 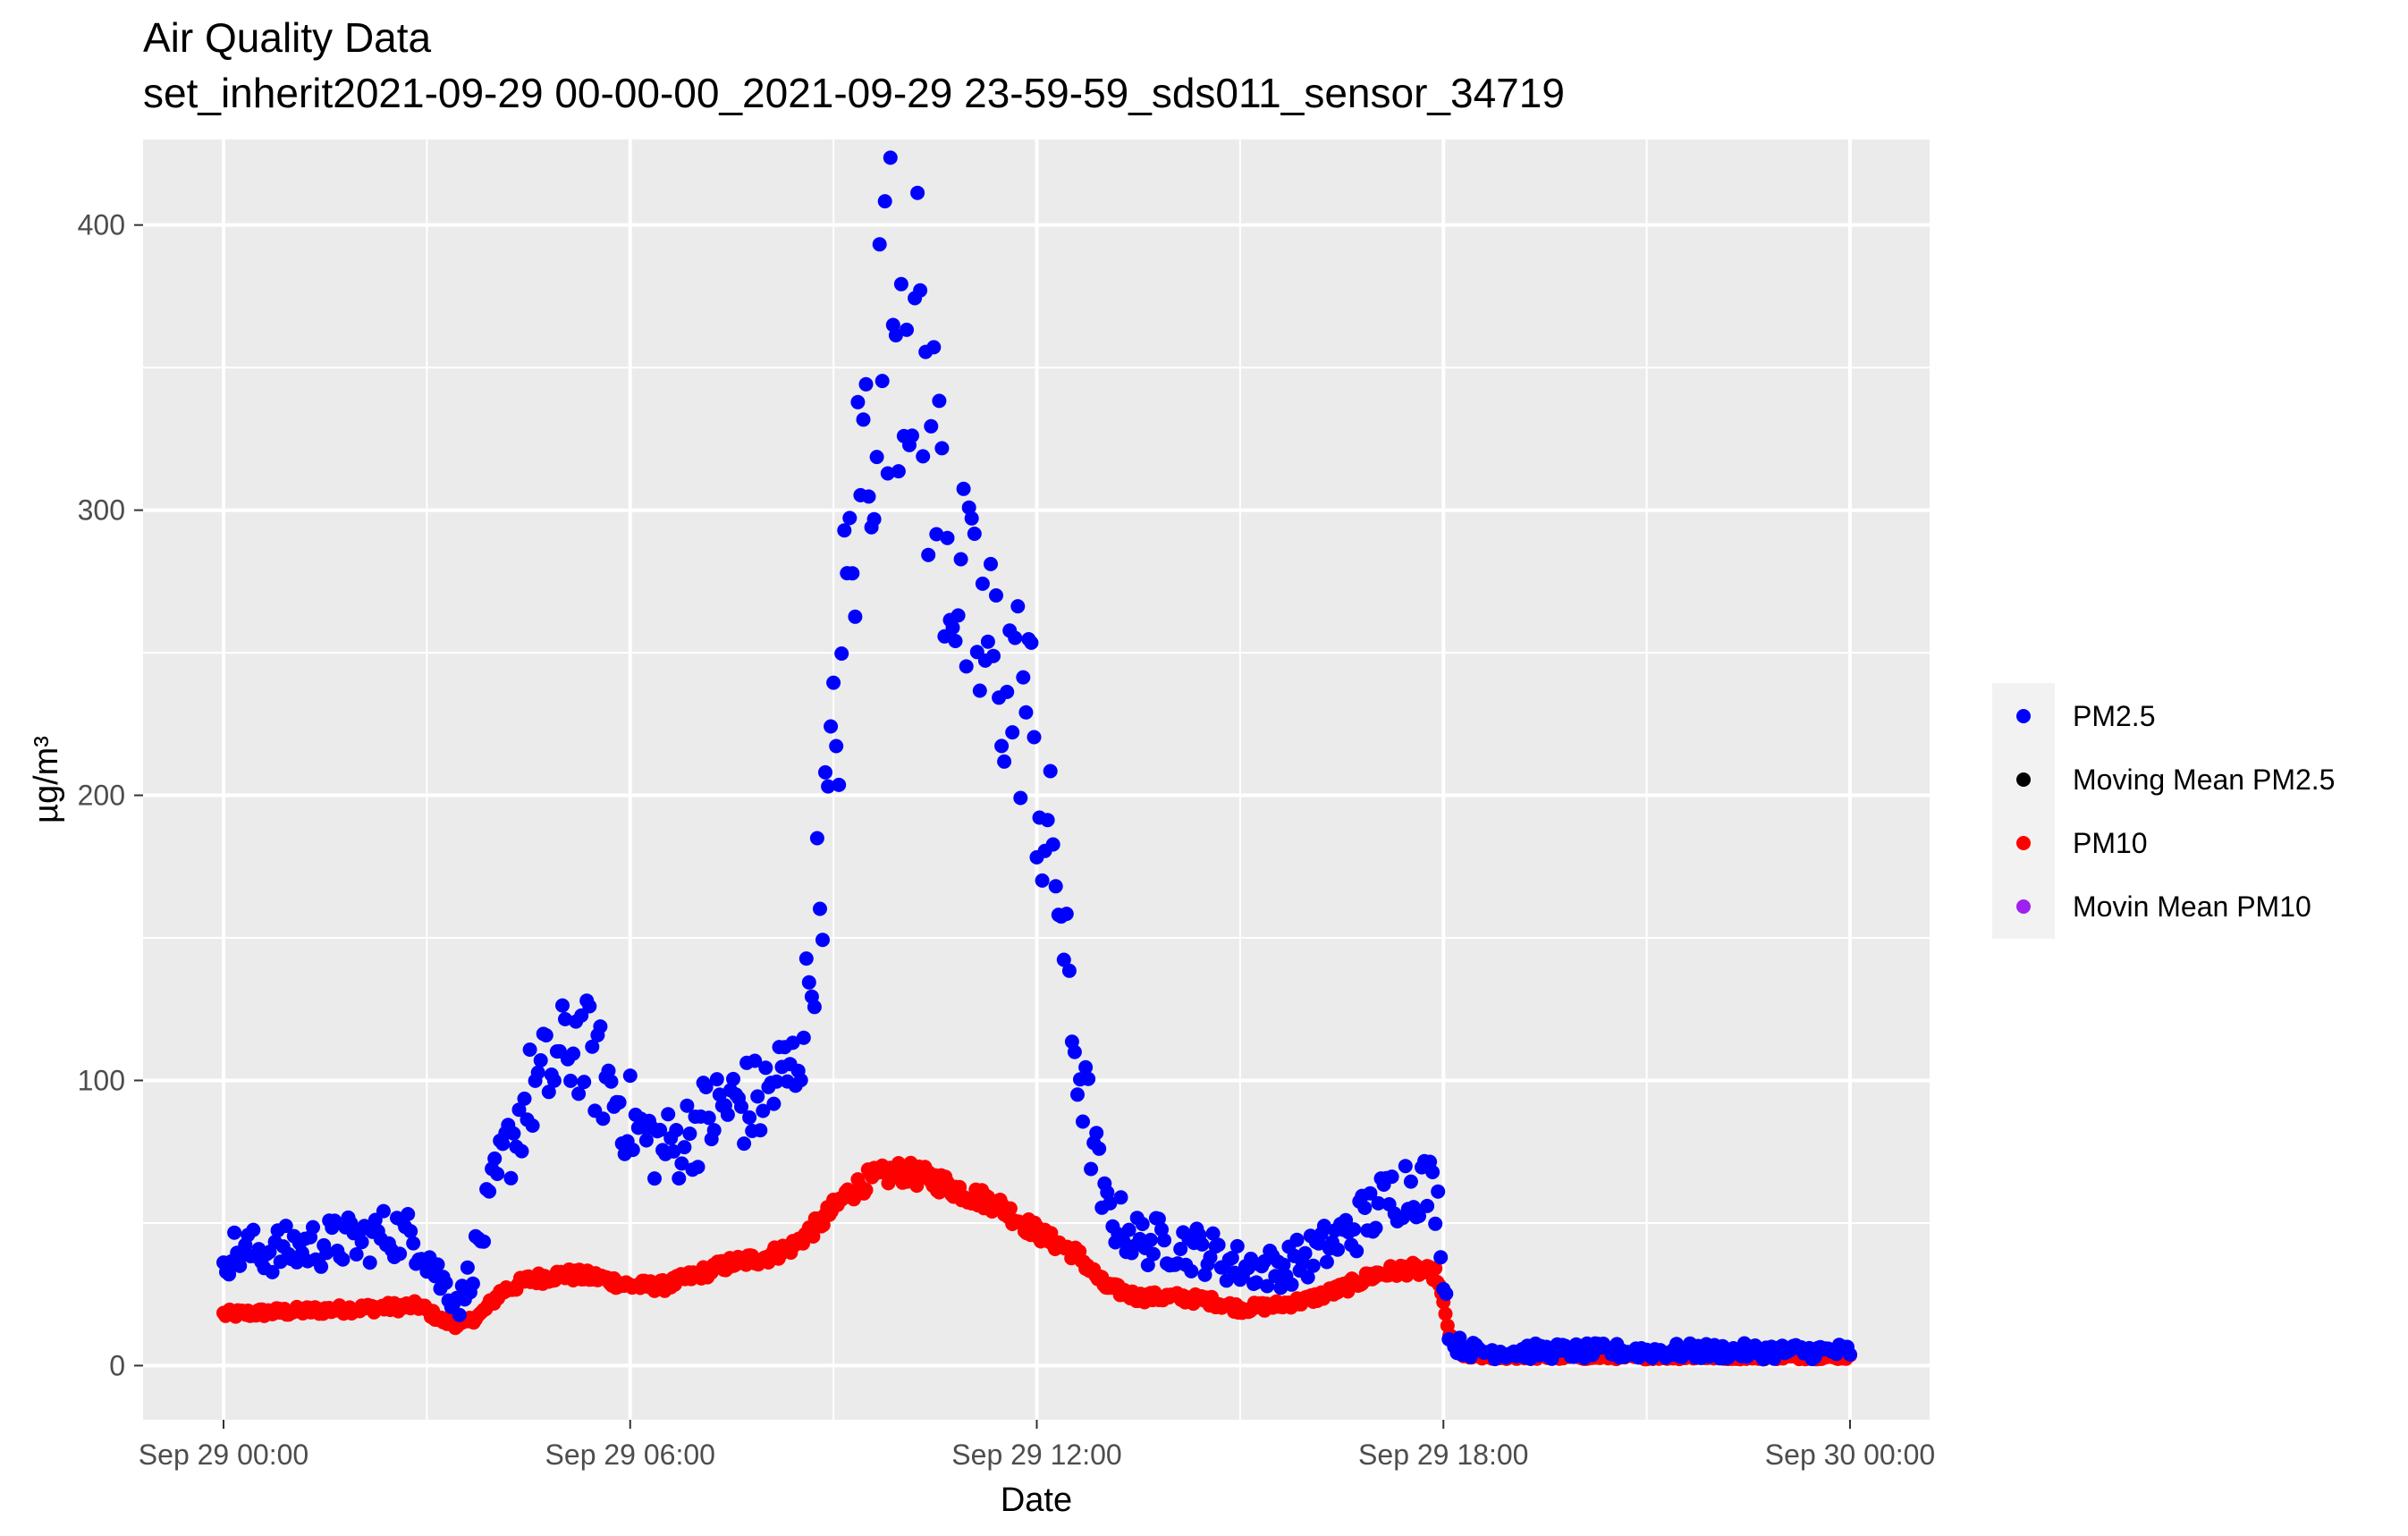 I want to click on y-tick-label: 400, so click(x=101, y=225).